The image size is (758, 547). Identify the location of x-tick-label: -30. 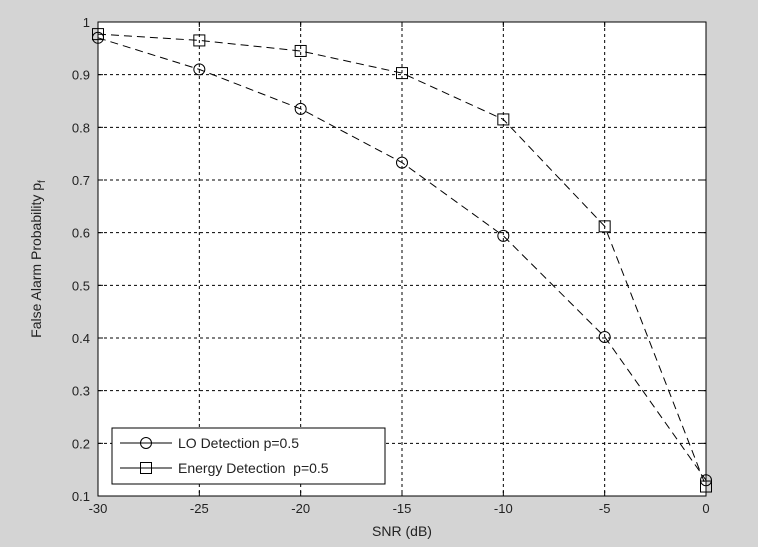
(98, 508).